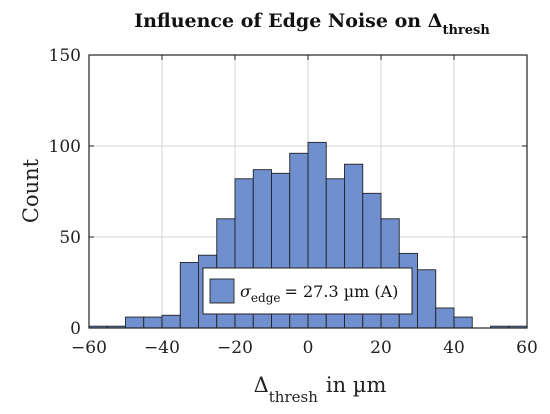 This screenshot has height=414, width=550. I want to click on x-tick-label: −40, so click(162, 348).